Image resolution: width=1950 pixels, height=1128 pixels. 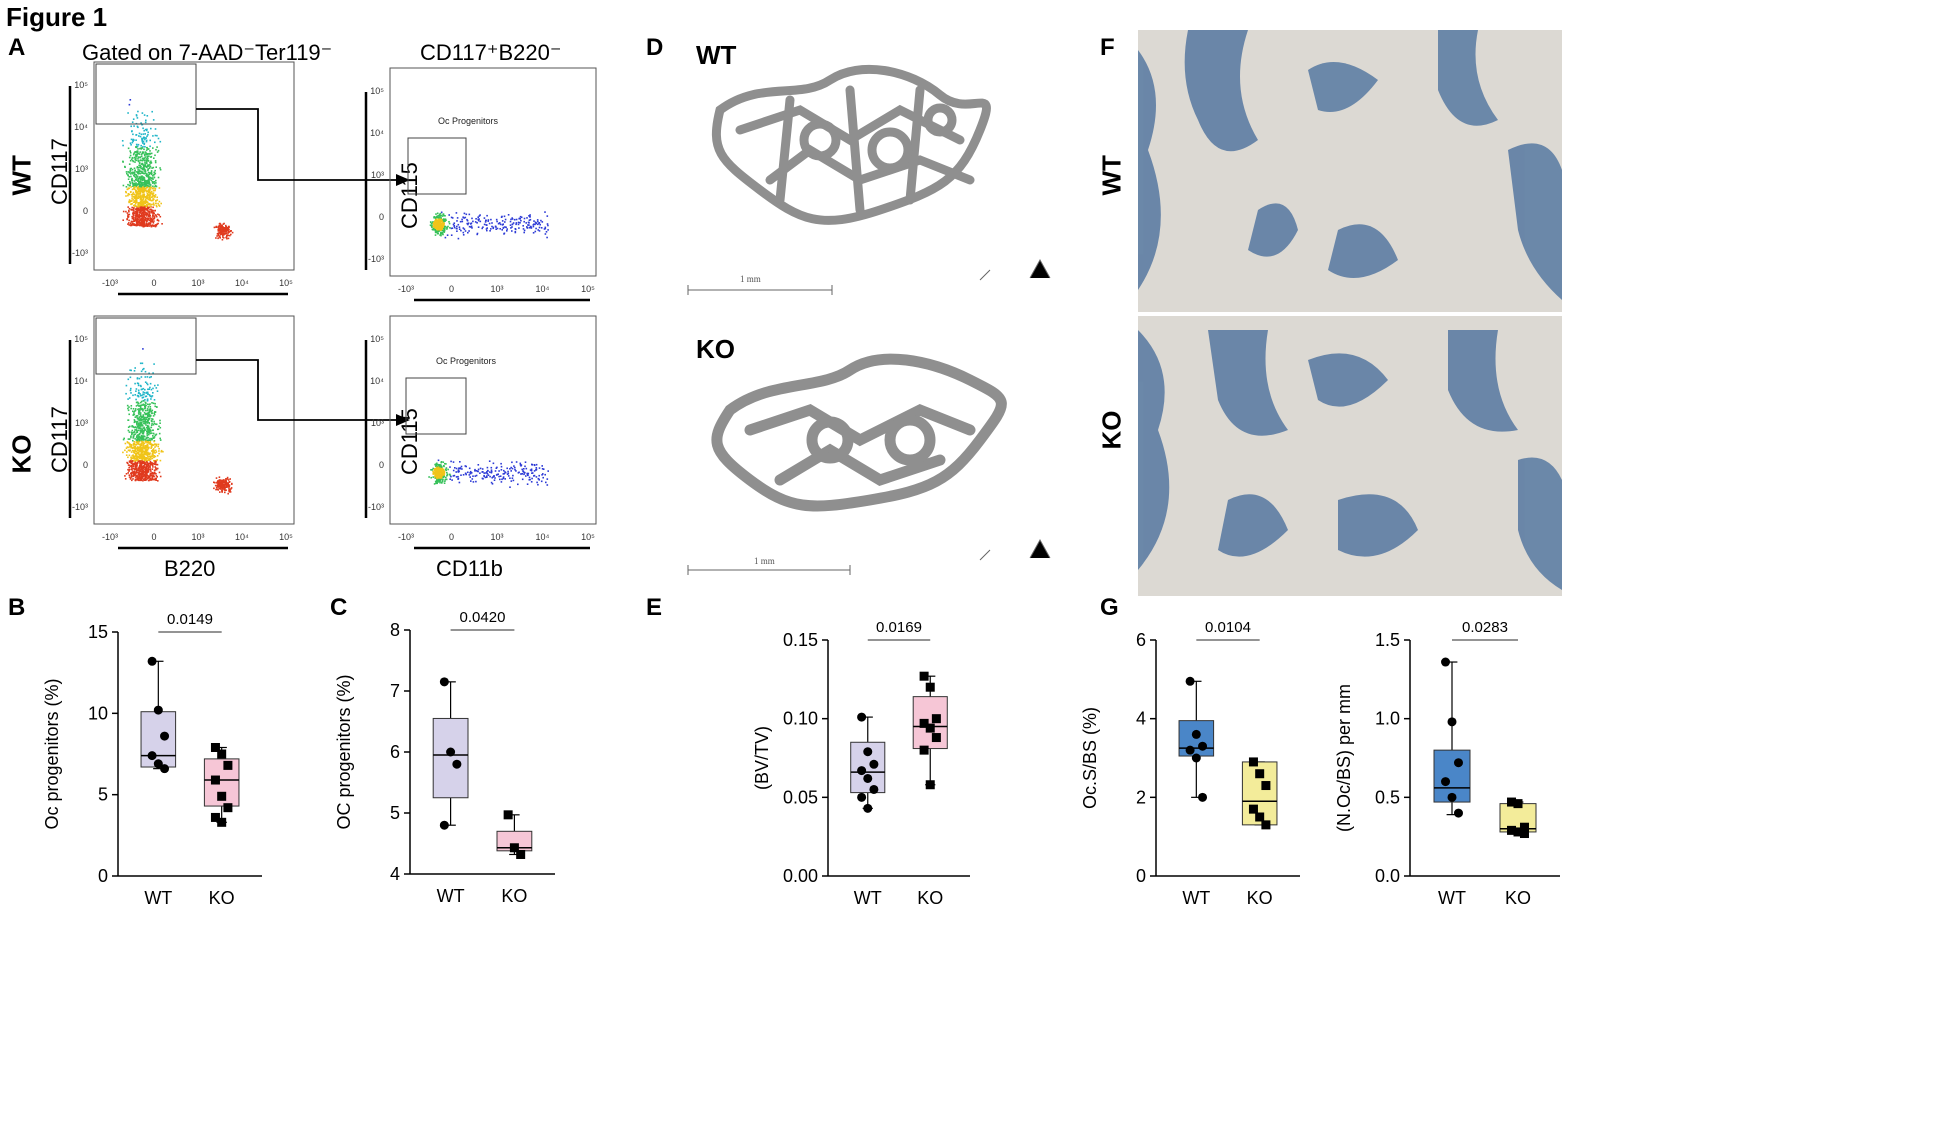 What do you see at coordinates (239, 178) in the screenshot?
I see `flow-plot-1: -10³ 0 10³ 10⁴ 10⁵ 10⁵ 10⁴ 10³ 0 -10³` at bounding box center [239, 178].